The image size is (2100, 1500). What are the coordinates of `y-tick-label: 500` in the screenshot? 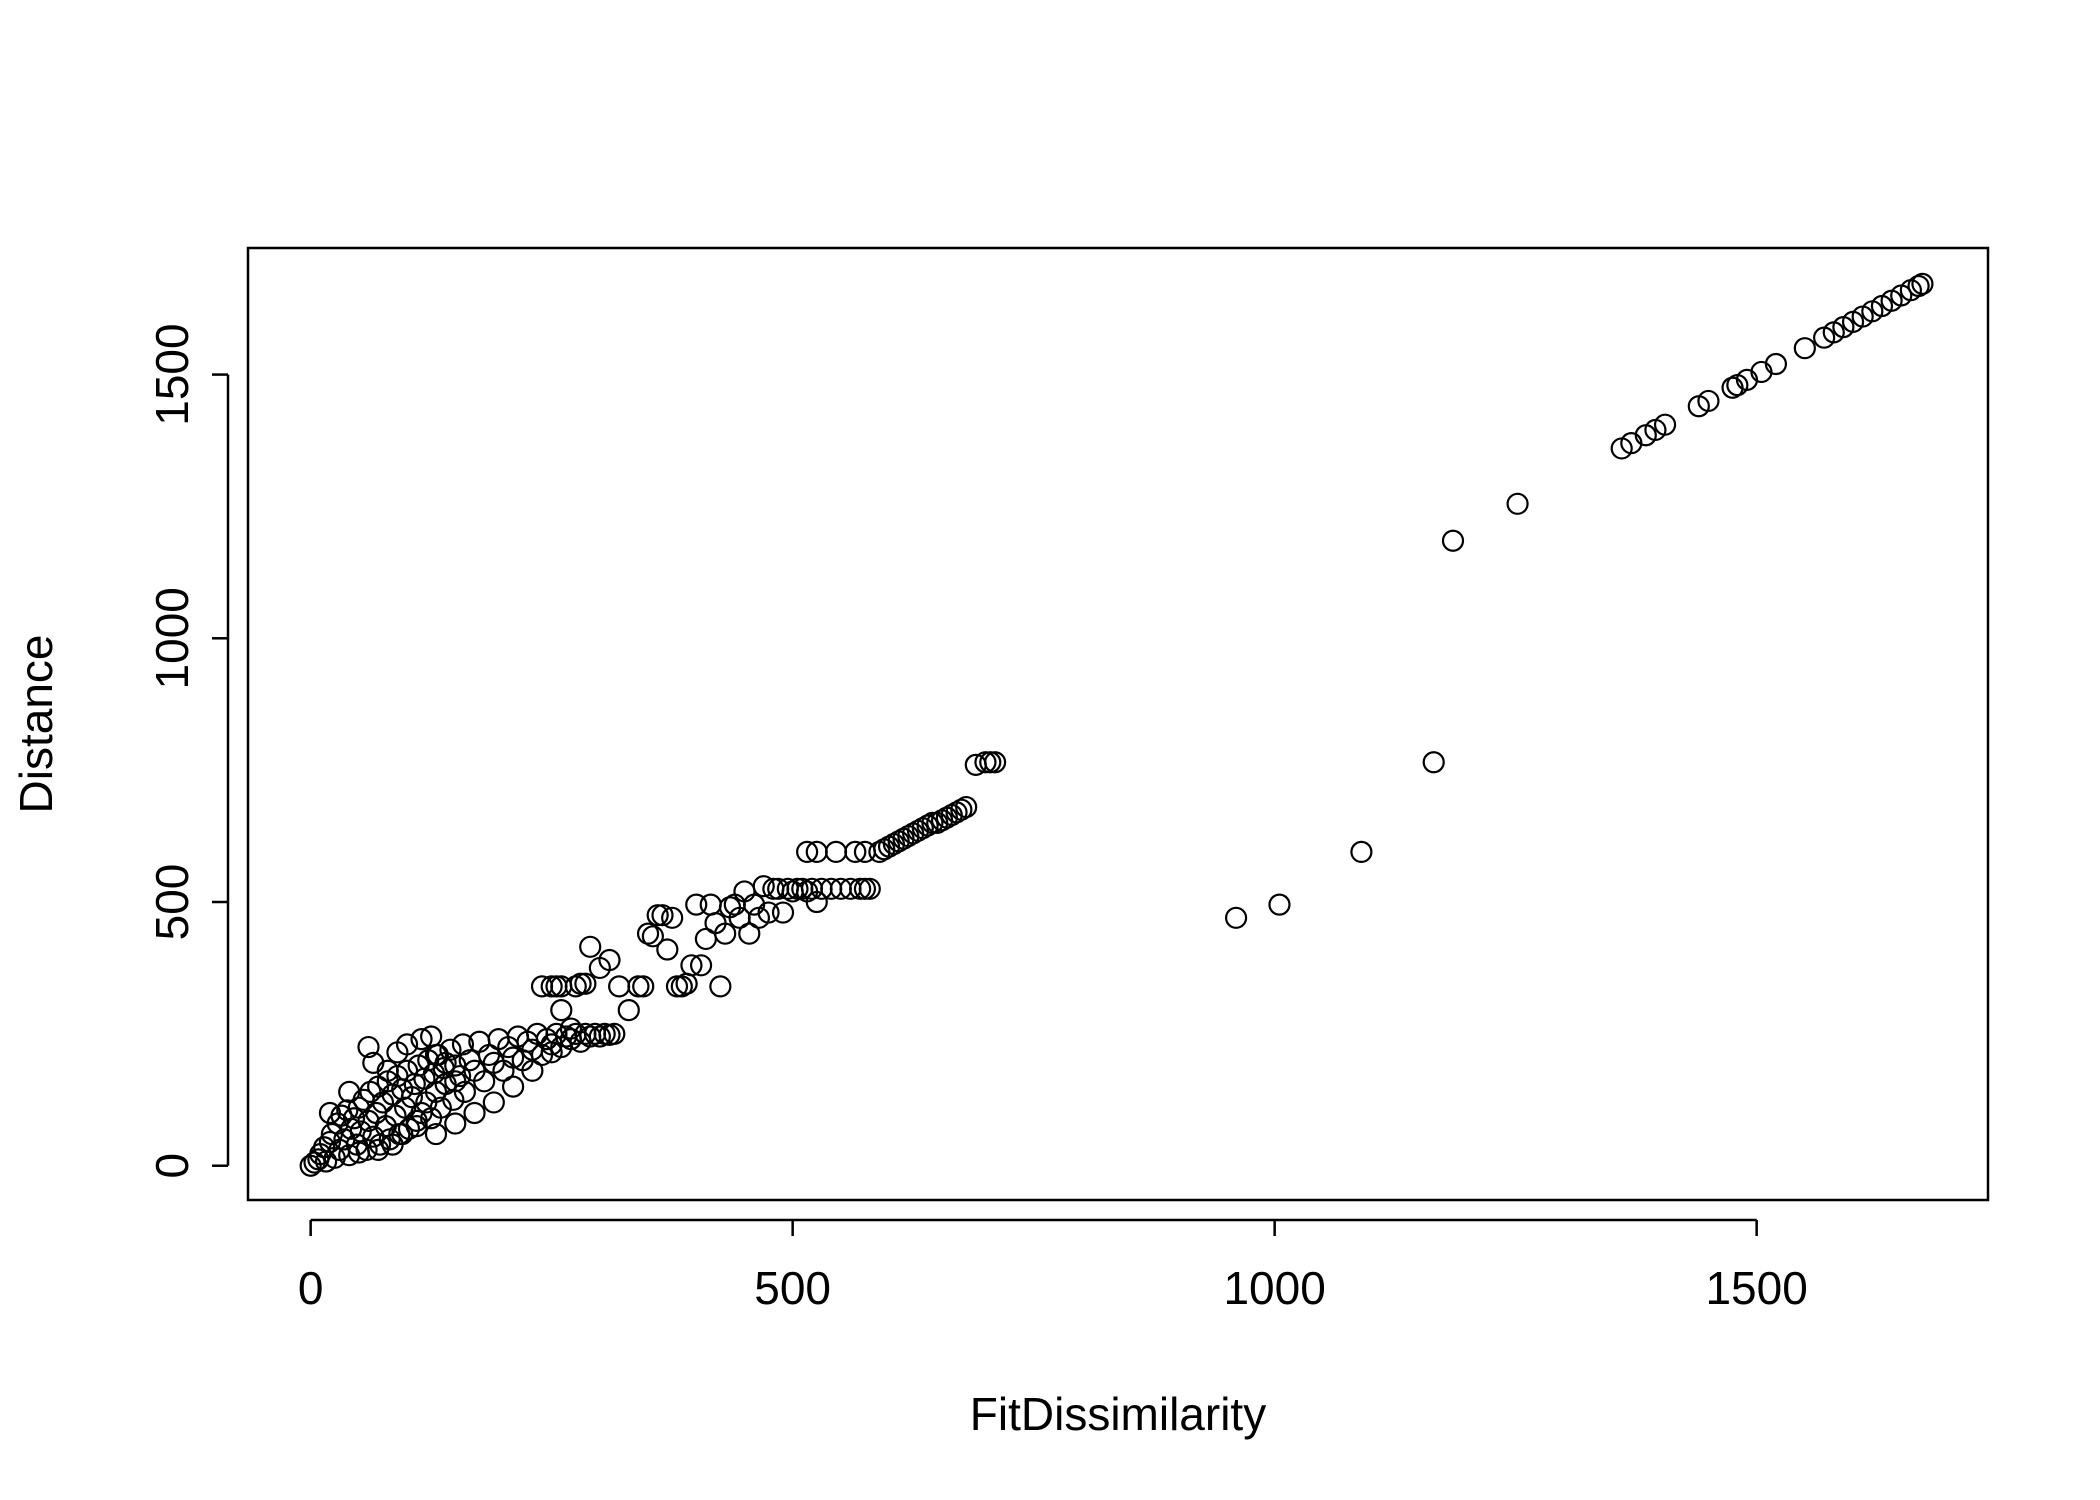 It's located at (172, 902).